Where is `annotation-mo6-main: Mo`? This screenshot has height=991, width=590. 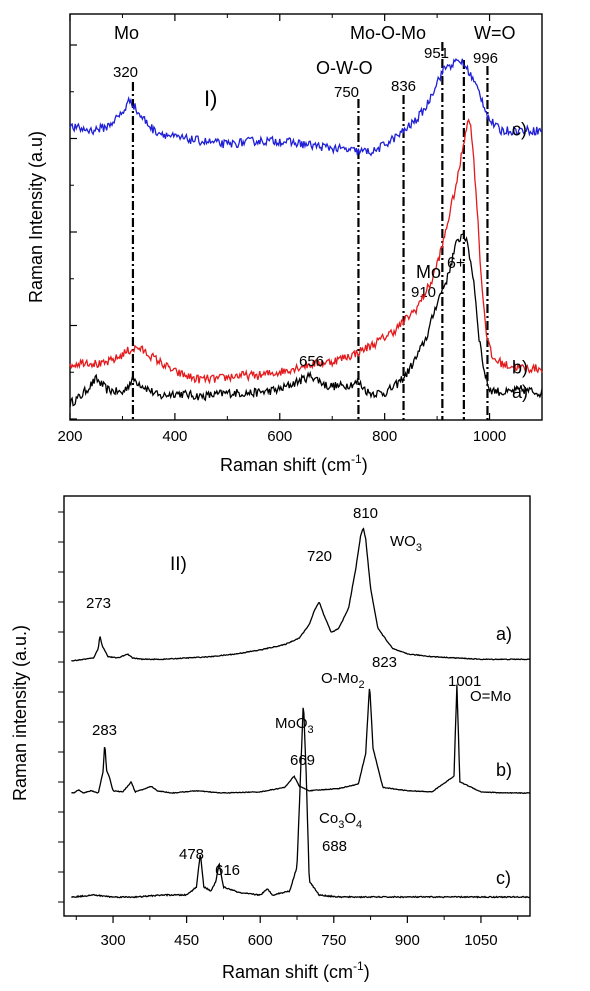
annotation-mo6-main: Mo is located at coordinates (428, 272).